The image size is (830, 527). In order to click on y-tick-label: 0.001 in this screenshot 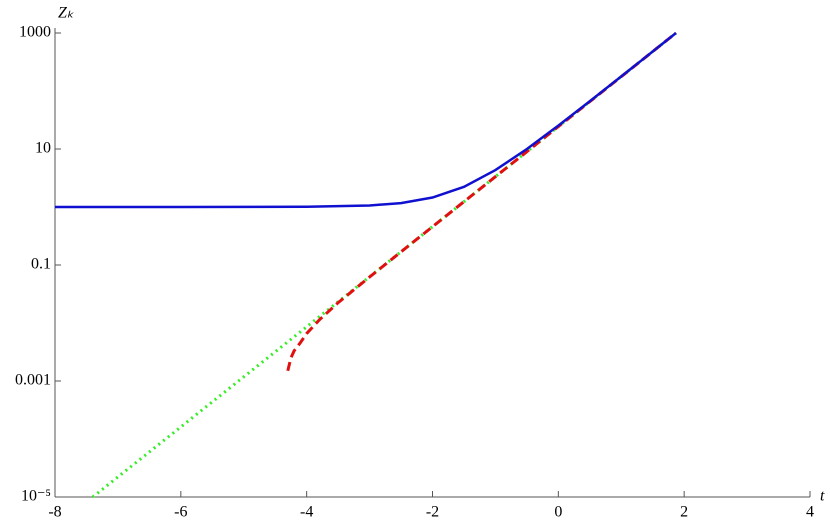, I will do `click(33, 380)`.